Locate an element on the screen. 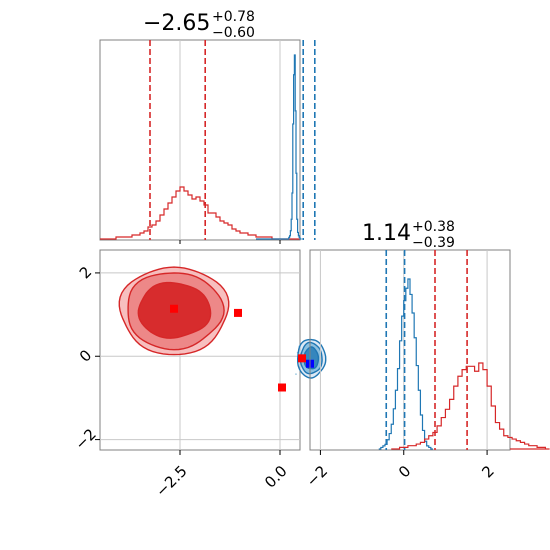  marginal-y-title-plus: +0.38 is located at coordinates (433, 227).